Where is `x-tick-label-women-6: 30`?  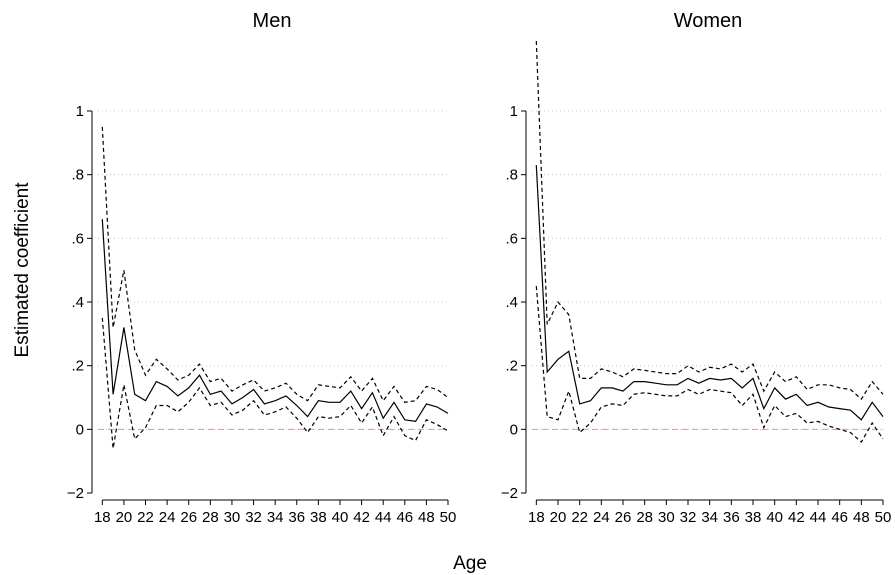 x-tick-label-women-6: 30 is located at coordinates (666, 517).